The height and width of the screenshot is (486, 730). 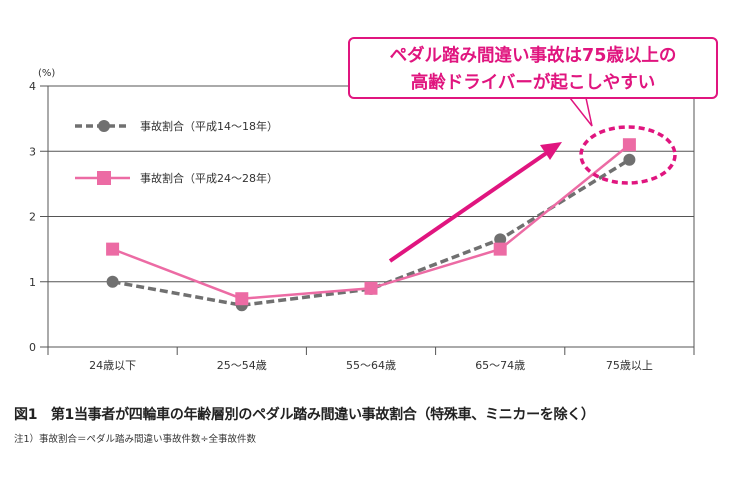 I want to click on highlight-ellipse, so click(x=628, y=155).